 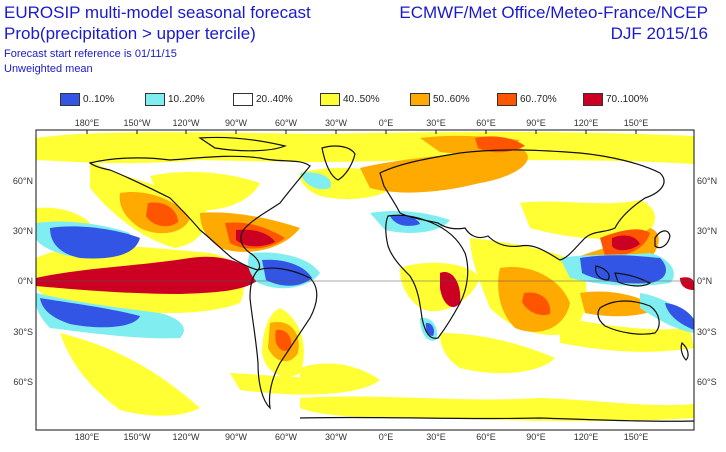 I want to click on legend-item: 50..60%, so click(x=440, y=99).